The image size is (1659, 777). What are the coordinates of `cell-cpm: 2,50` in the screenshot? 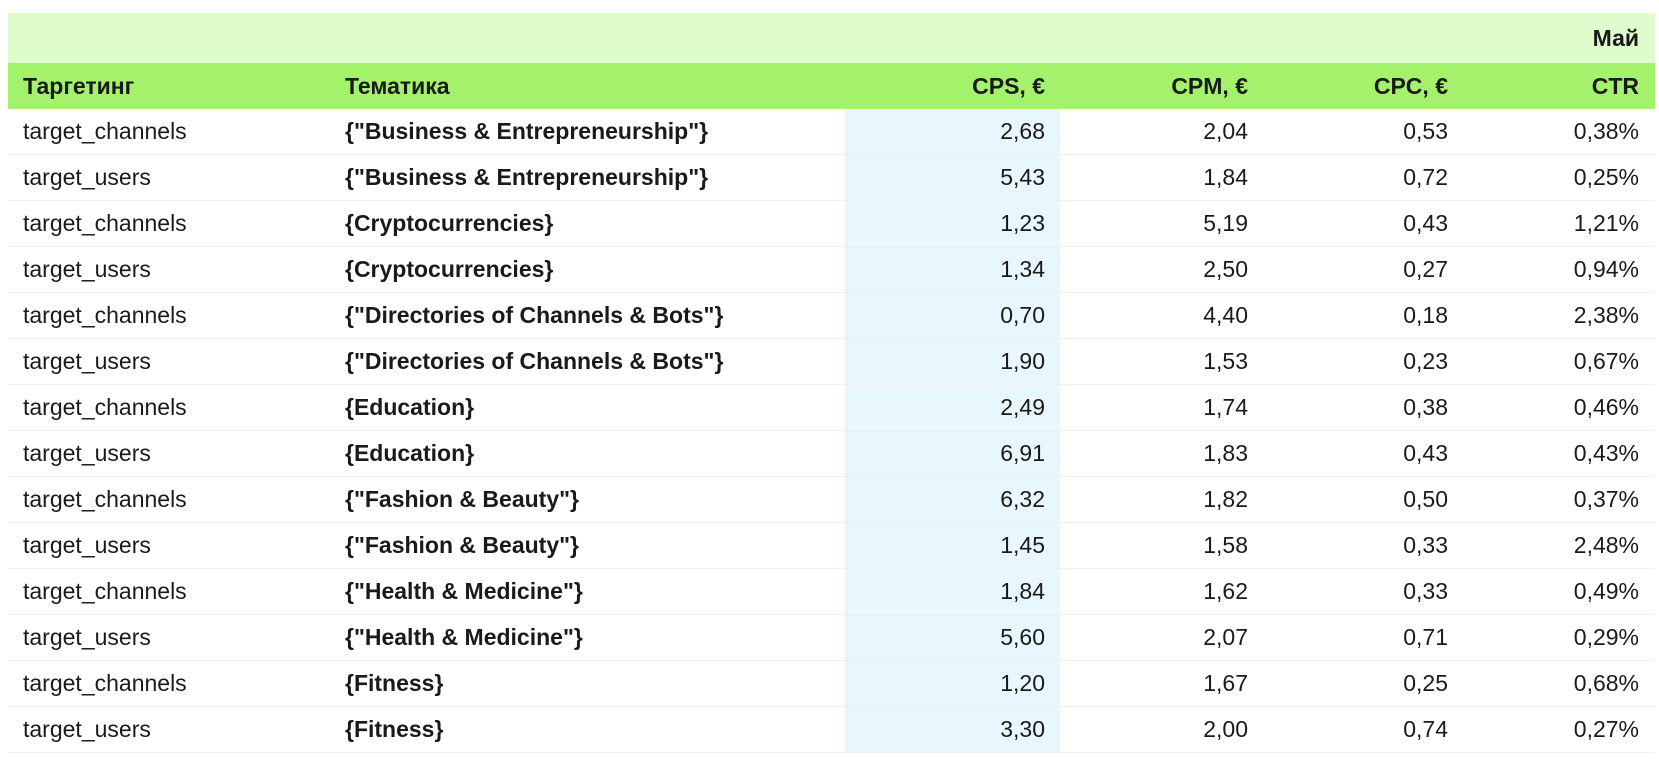 It's located at (1225, 269).